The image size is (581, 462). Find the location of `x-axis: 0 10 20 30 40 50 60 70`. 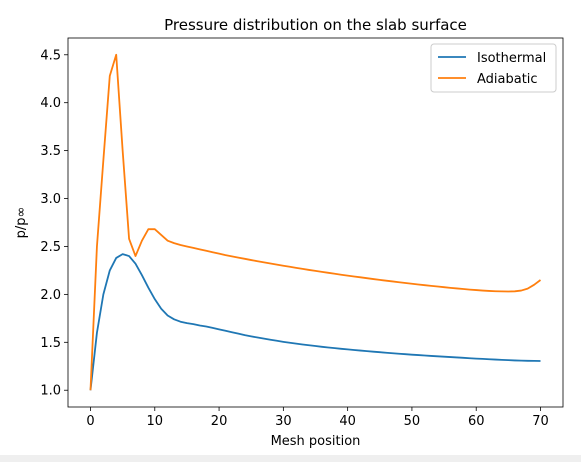

x-axis: 0 10 20 30 40 50 60 70 is located at coordinates (317, 418).